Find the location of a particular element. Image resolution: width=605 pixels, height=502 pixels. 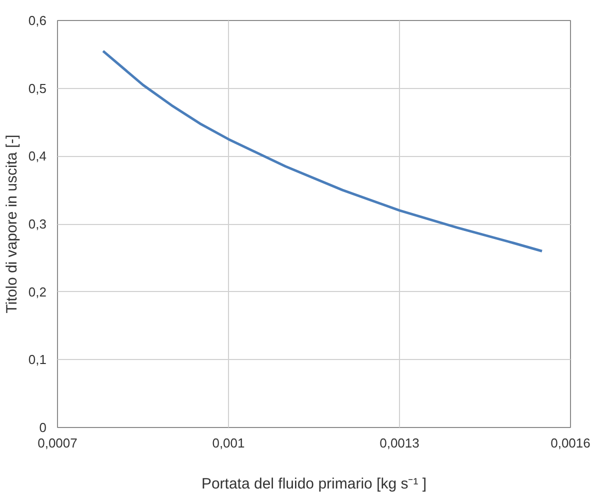

x-tick-label: 0,0007 is located at coordinates (58, 443).